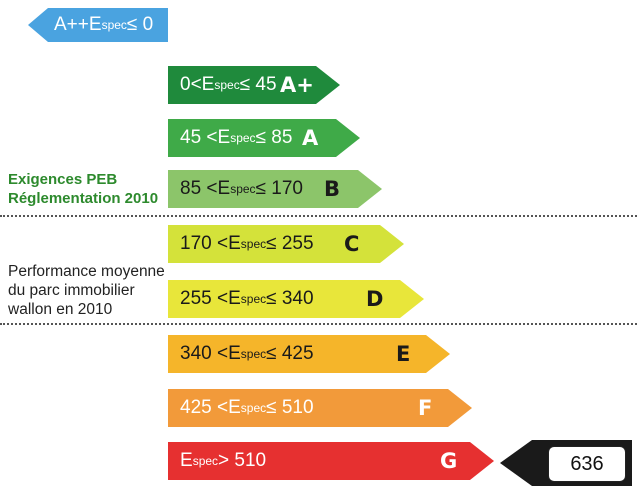  Describe the element at coordinates (332, 189) in the screenshot. I see `class-letter: B` at that location.